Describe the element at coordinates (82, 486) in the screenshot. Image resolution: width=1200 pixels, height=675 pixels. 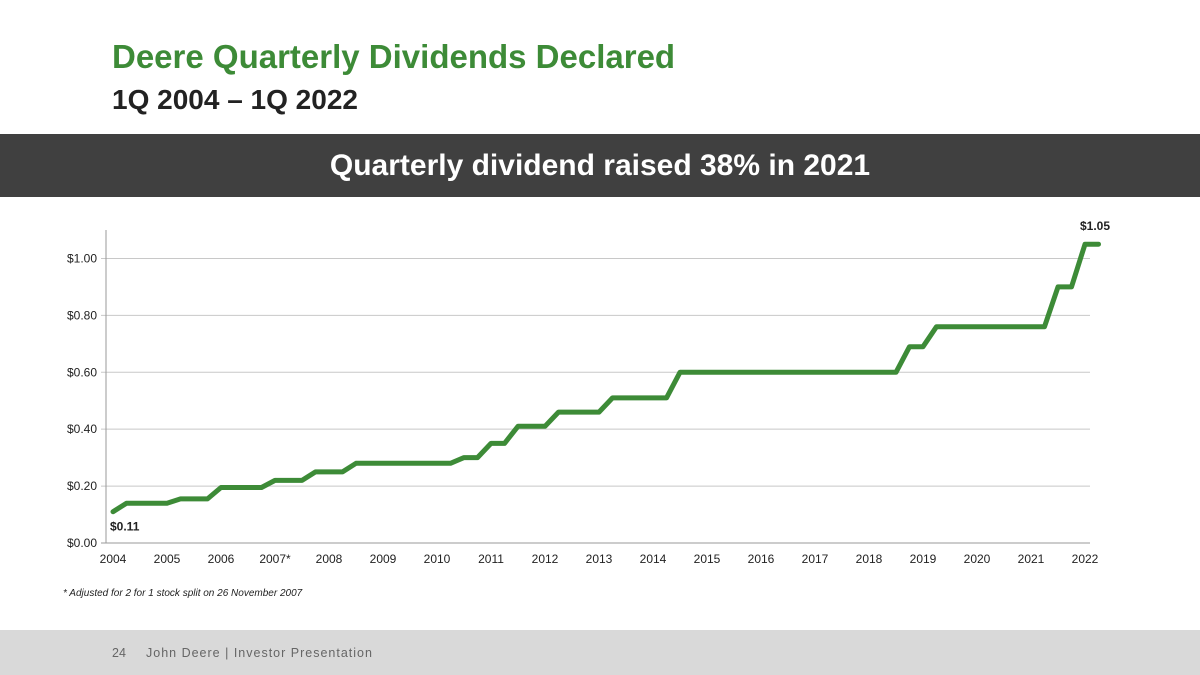
I see `y-tick-label: $0.20` at that location.